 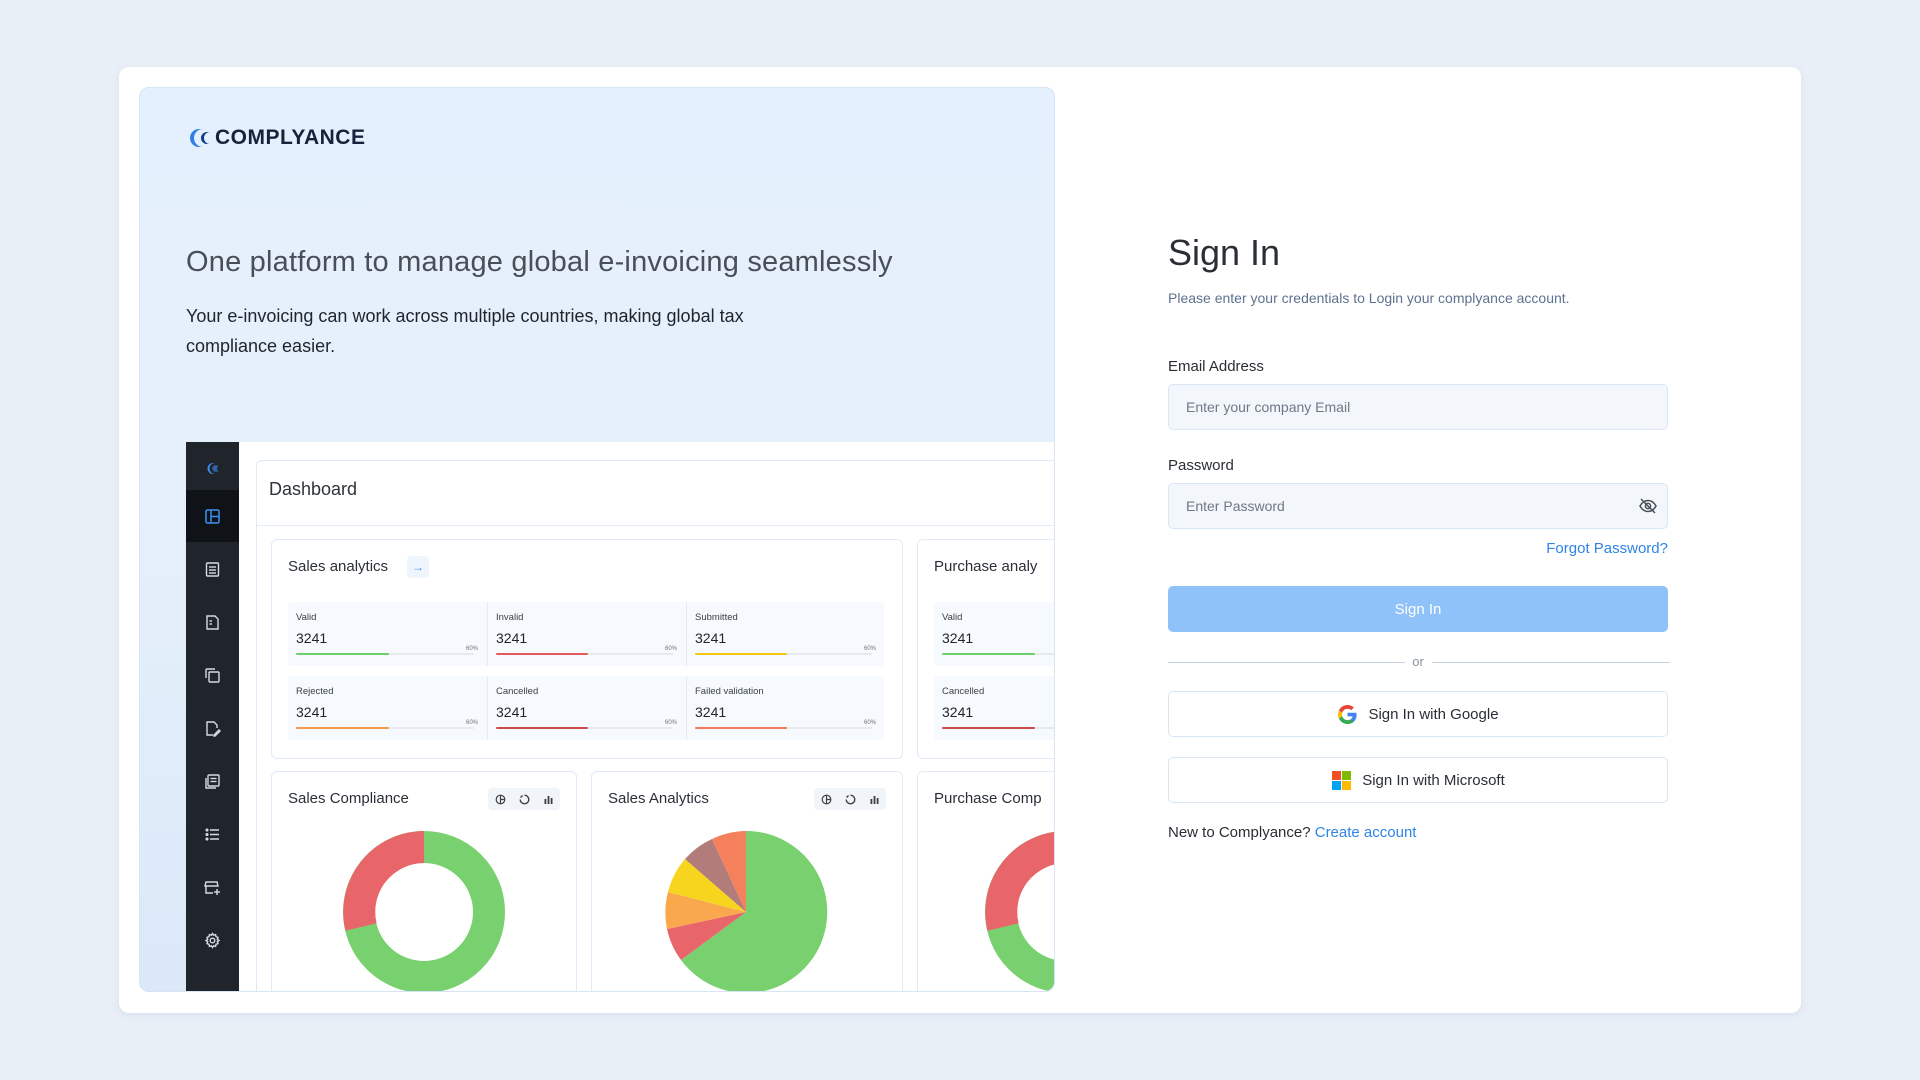 I want to click on new-account-row: New to Complyance? Create account, so click(x=1292, y=832).